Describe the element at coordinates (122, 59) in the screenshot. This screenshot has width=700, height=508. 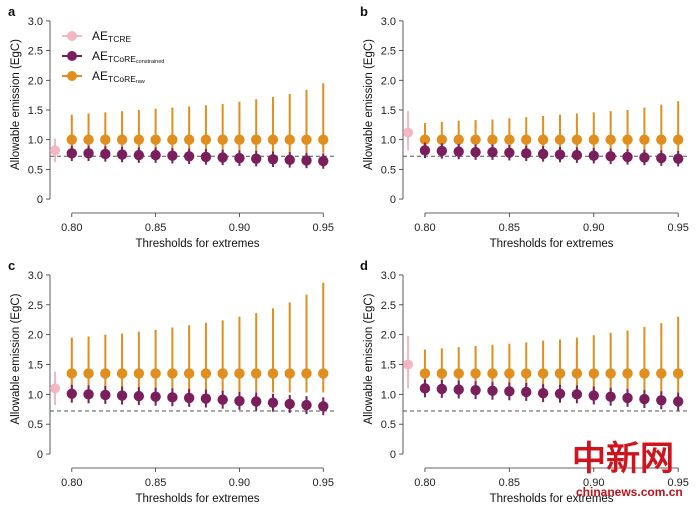
I see `legend-sub: TCoRE` at that location.